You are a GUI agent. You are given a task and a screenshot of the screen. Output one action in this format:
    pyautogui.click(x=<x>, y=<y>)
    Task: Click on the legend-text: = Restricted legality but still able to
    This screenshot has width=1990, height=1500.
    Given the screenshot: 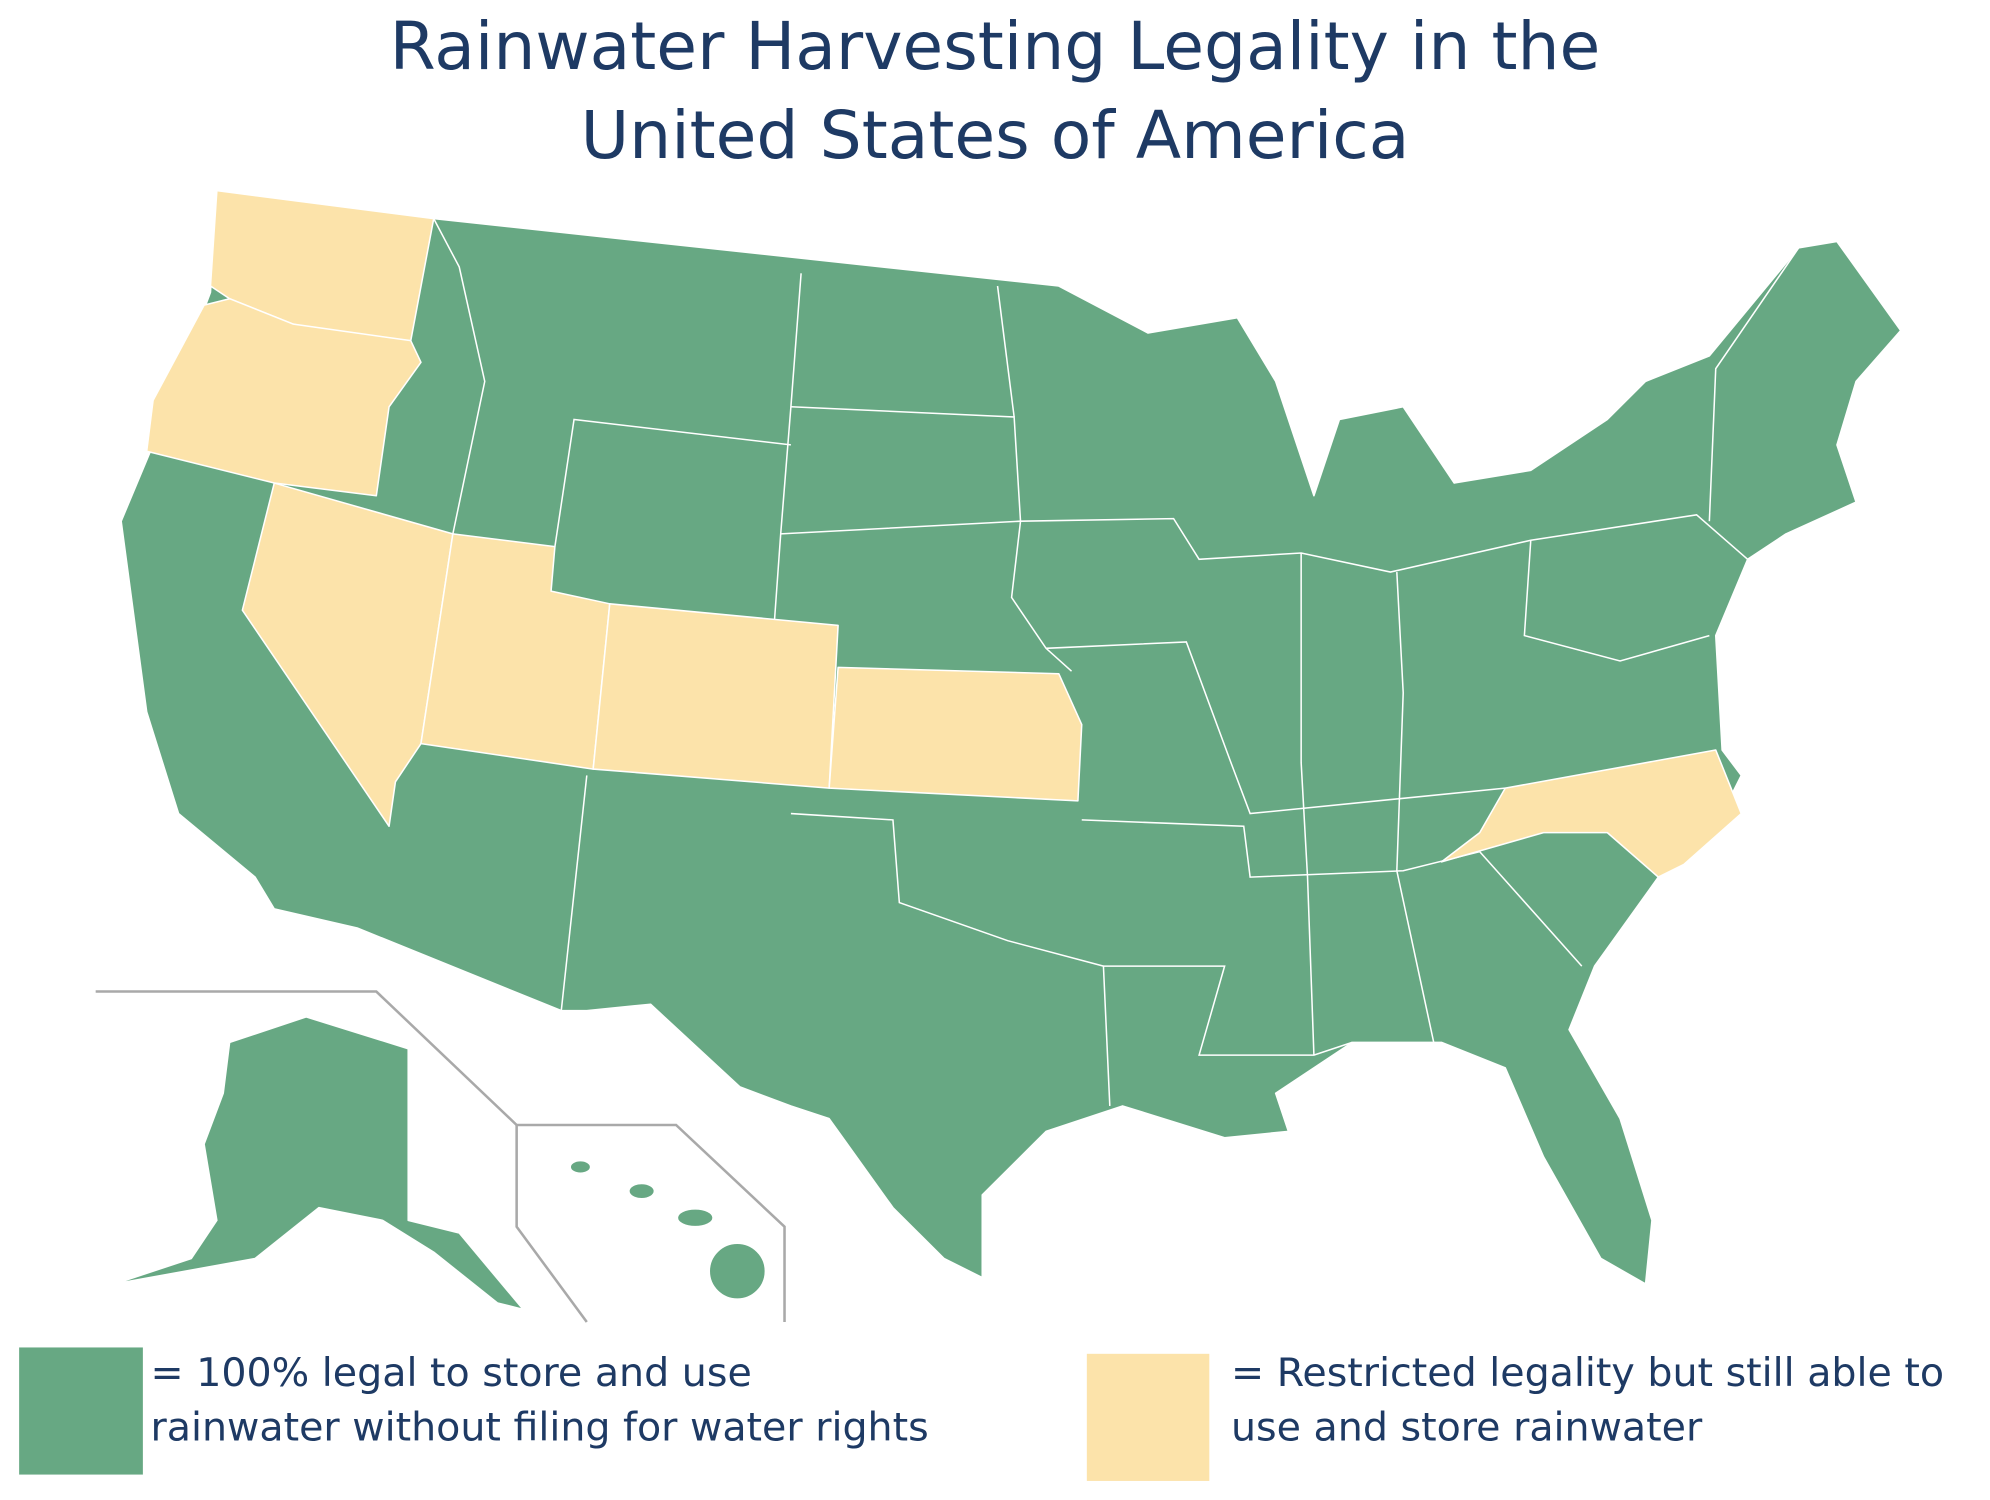 What is the action you would take?
    pyautogui.click(x=1587, y=1373)
    